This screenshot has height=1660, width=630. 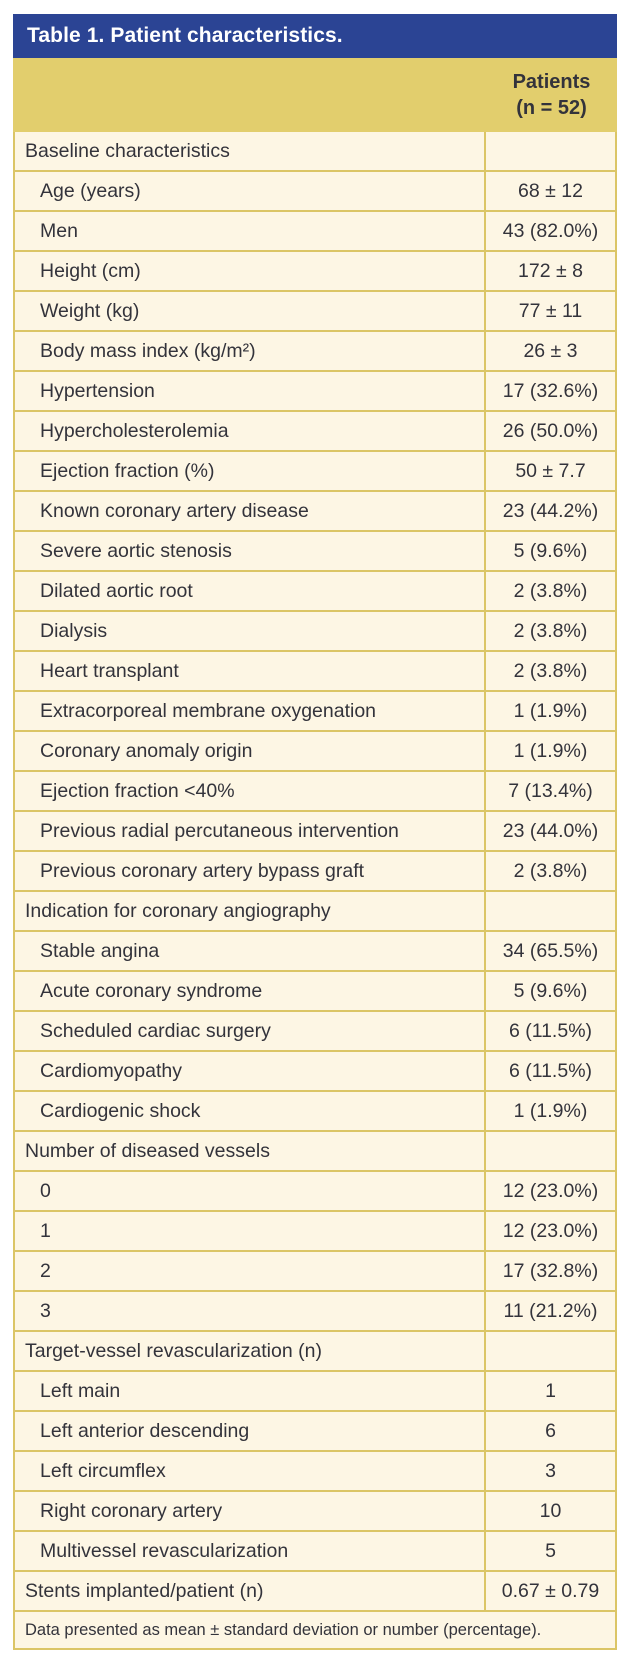 I want to click on row-value: 5 (9.6%), so click(x=549, y=991).